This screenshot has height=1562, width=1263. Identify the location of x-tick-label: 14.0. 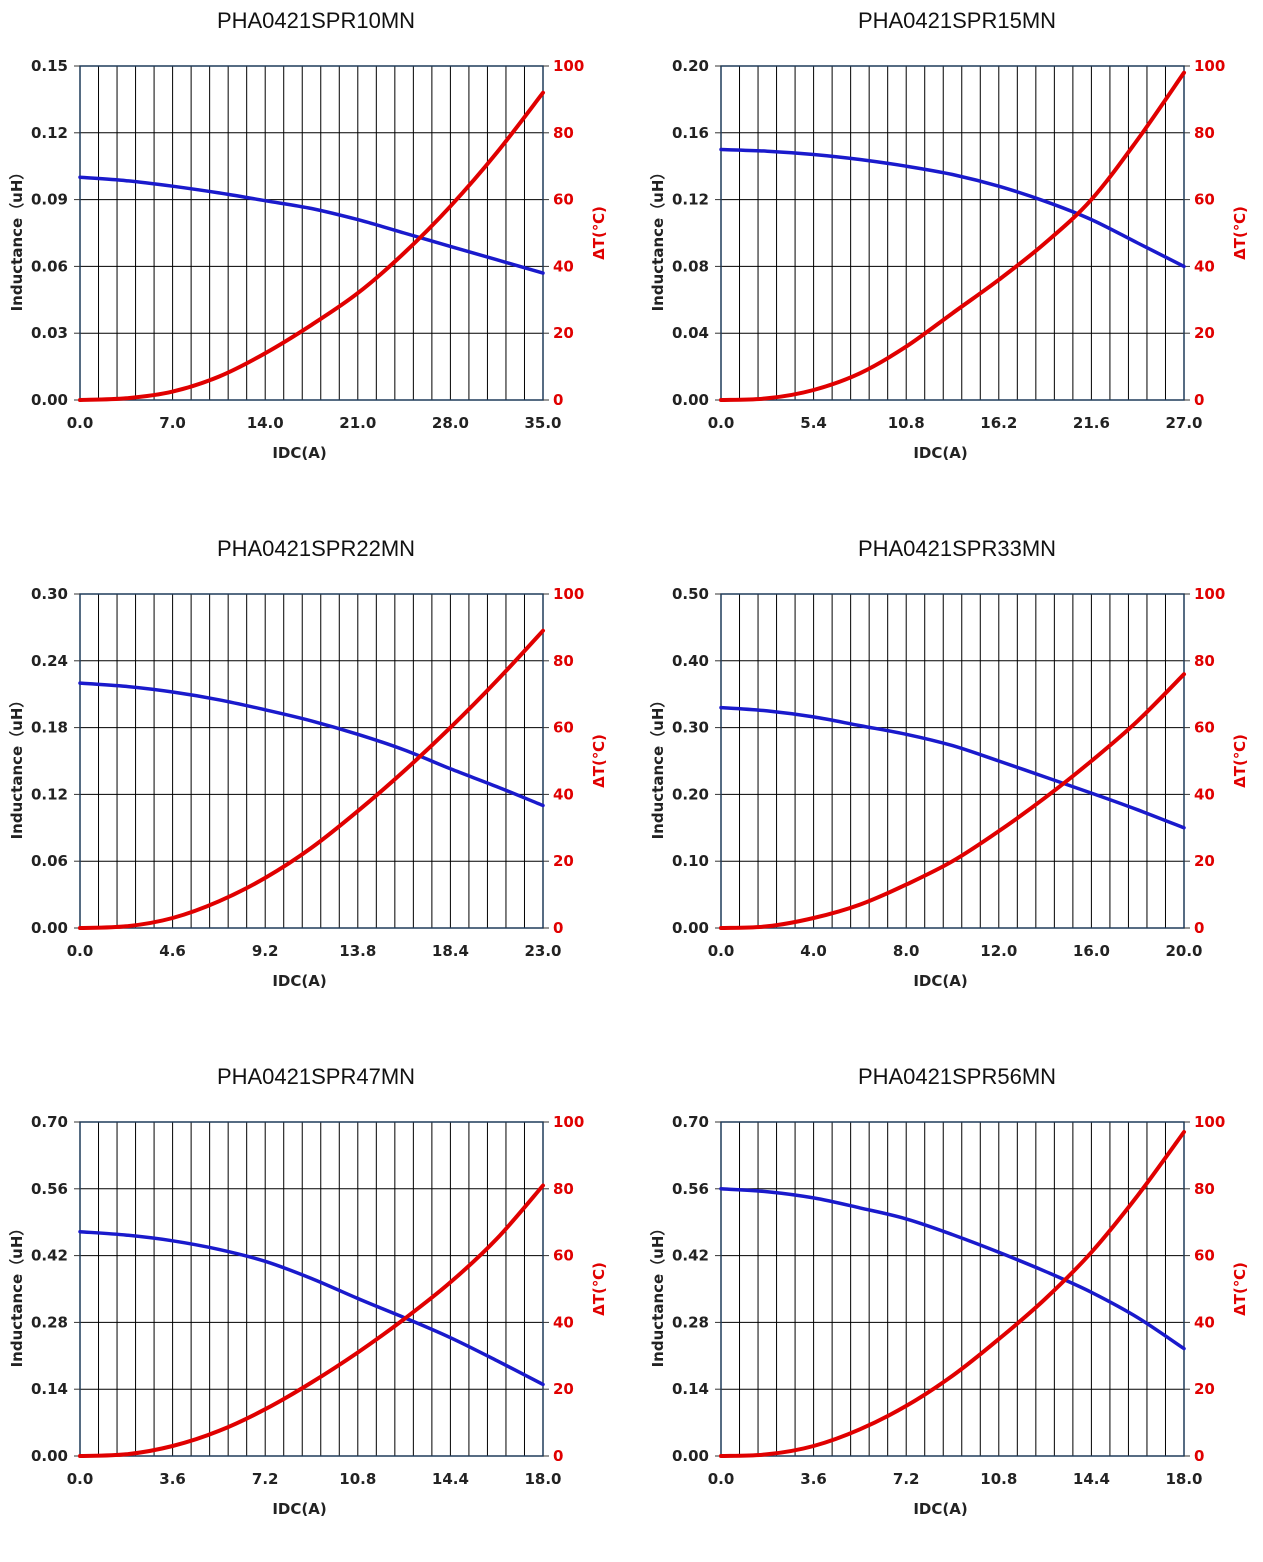
(265, 423).